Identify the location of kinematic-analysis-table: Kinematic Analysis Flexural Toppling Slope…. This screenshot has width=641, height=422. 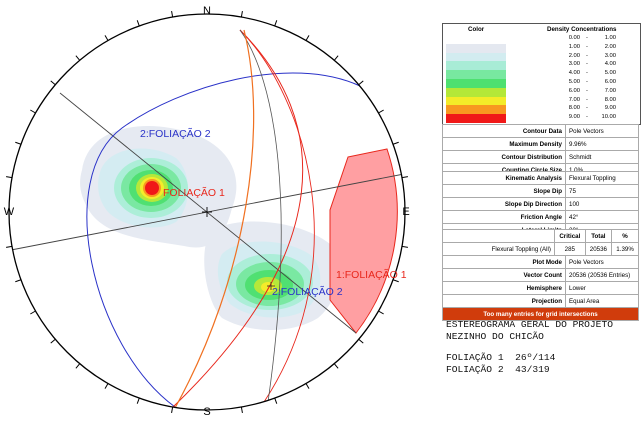
(540, 204).